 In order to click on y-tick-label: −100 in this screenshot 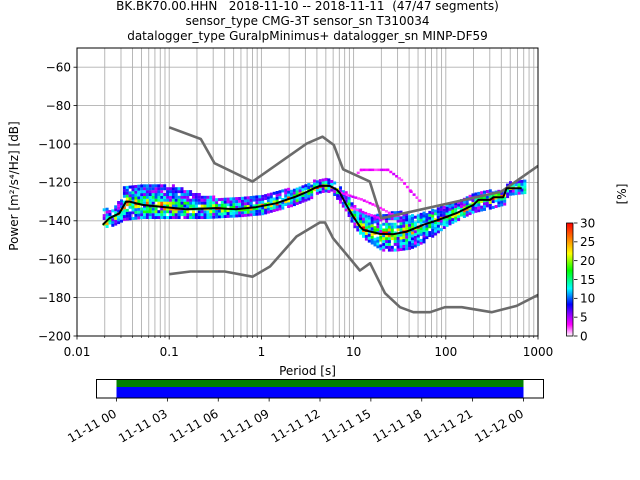, I will do `click(54, 144)`.